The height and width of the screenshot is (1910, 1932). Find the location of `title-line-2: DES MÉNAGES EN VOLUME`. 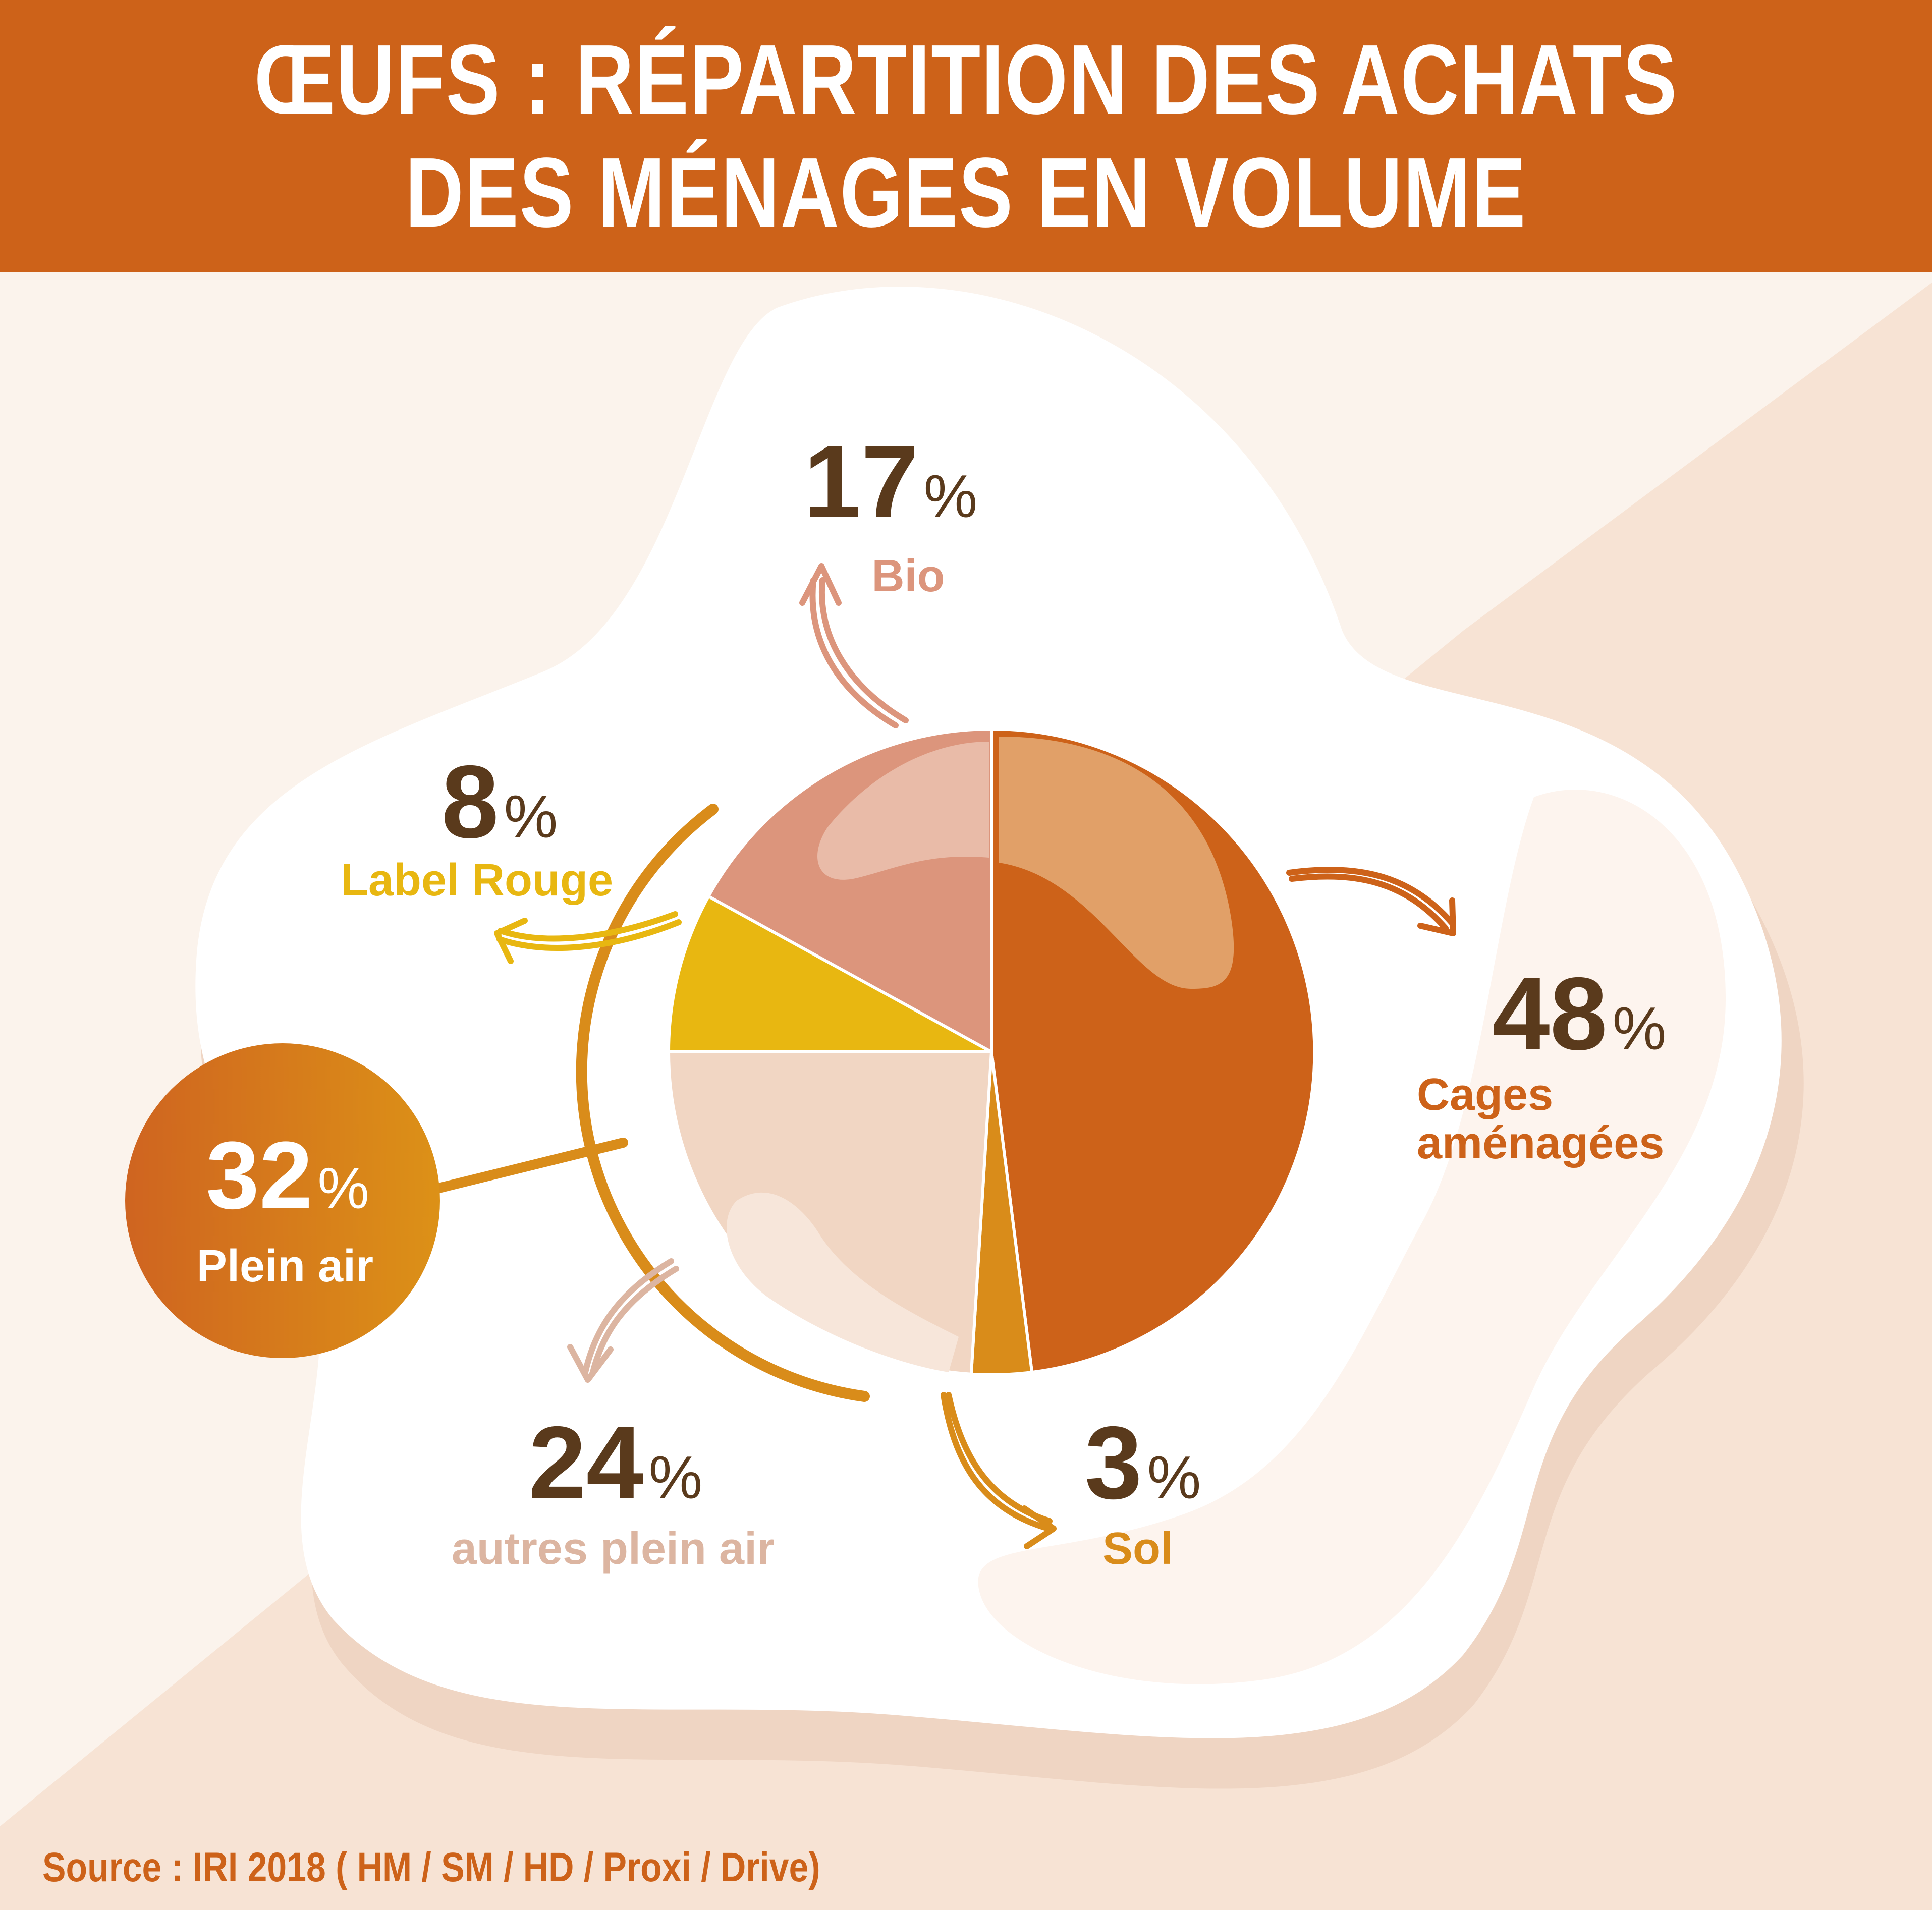

title-line-2: DES MÉNAGES EN VOLUME is located at coordinates (966, 192).